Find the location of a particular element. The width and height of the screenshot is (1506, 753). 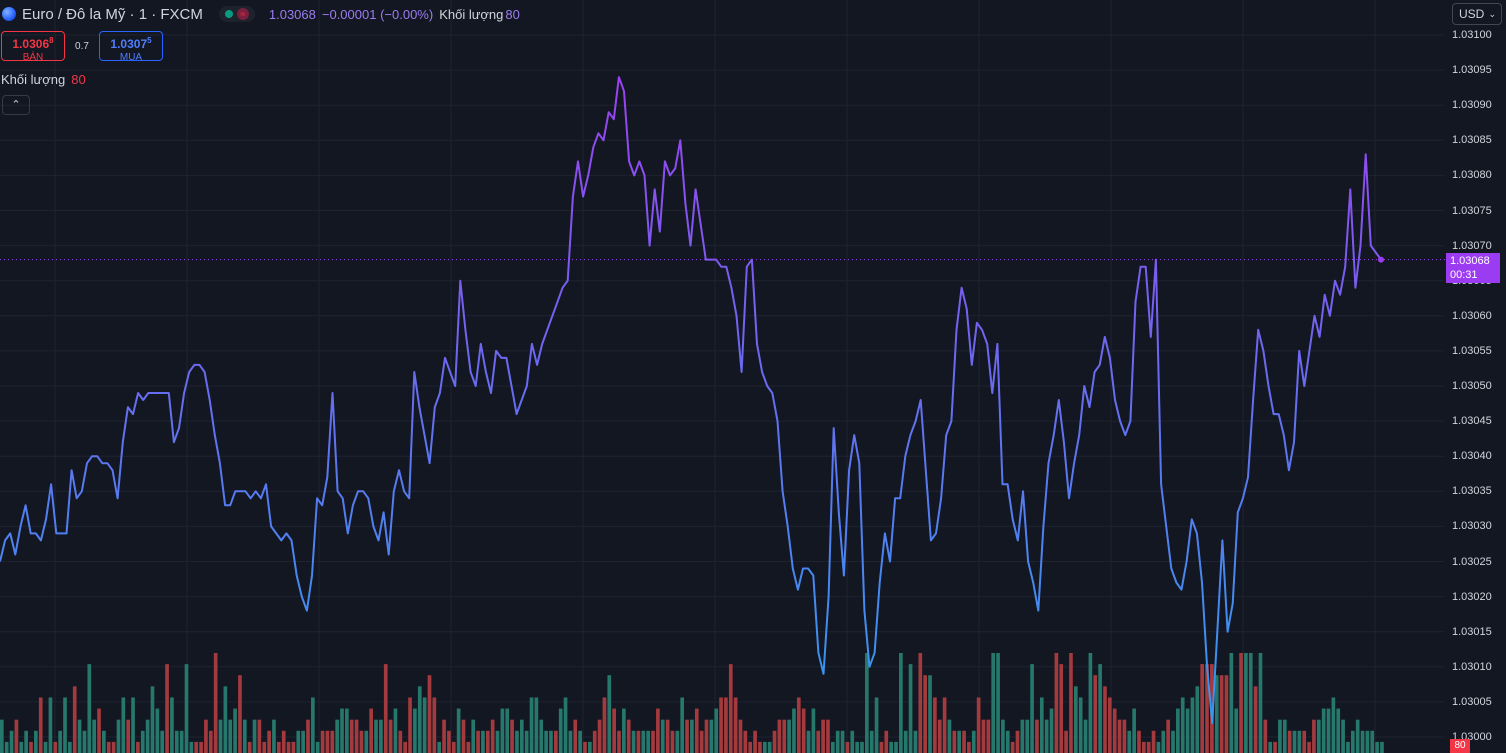

chevron-down-icon: ⌄ is located at coordinates (1492, 14).